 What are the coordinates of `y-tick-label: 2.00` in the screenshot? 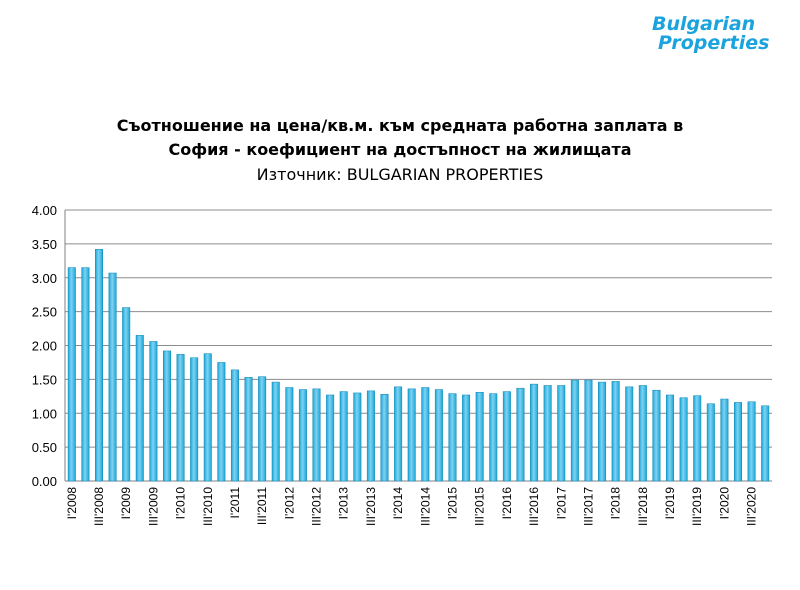 It's located at (44, 346).